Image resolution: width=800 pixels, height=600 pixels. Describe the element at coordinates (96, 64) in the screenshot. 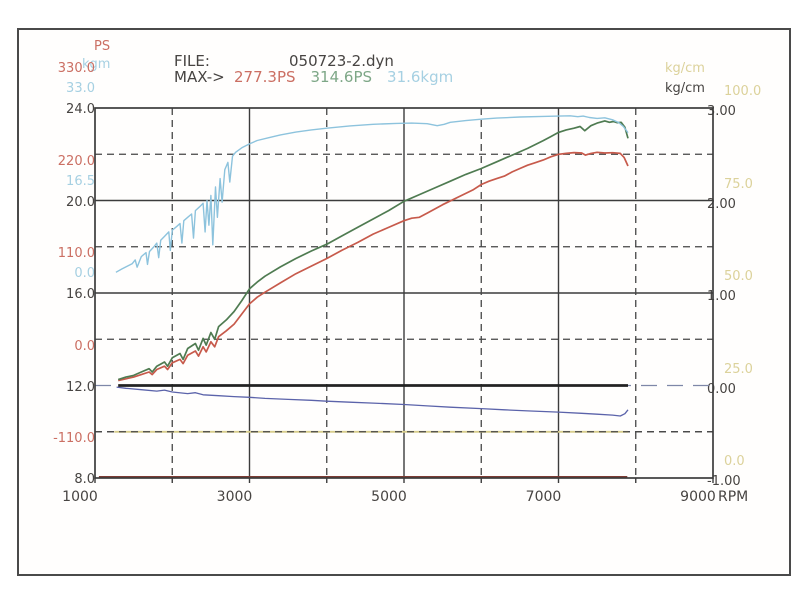

I see `left-axis-unit-kgm: kgm` at that location.